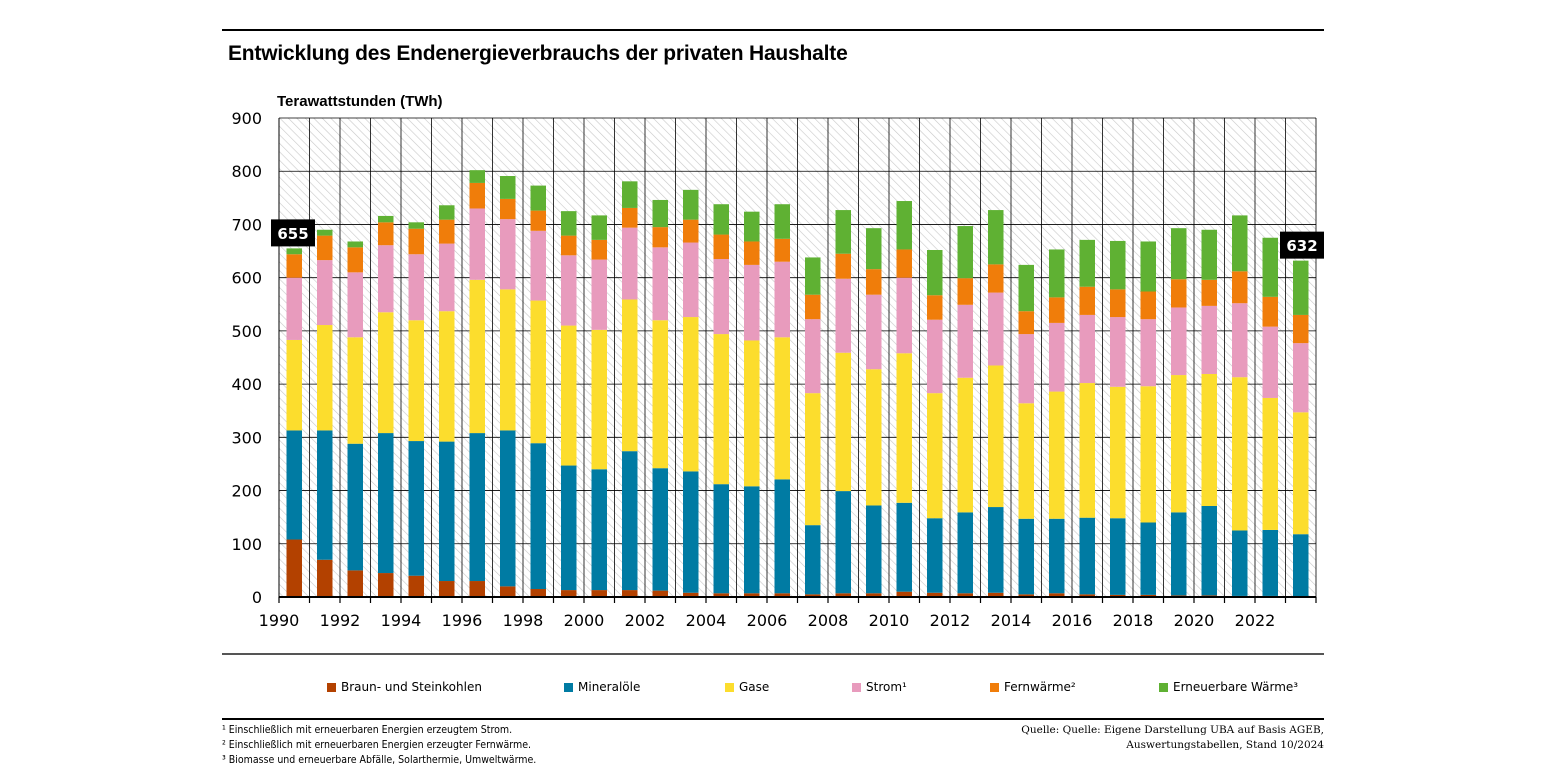  I want to click on bar-stack-2005, so click(752, 404).